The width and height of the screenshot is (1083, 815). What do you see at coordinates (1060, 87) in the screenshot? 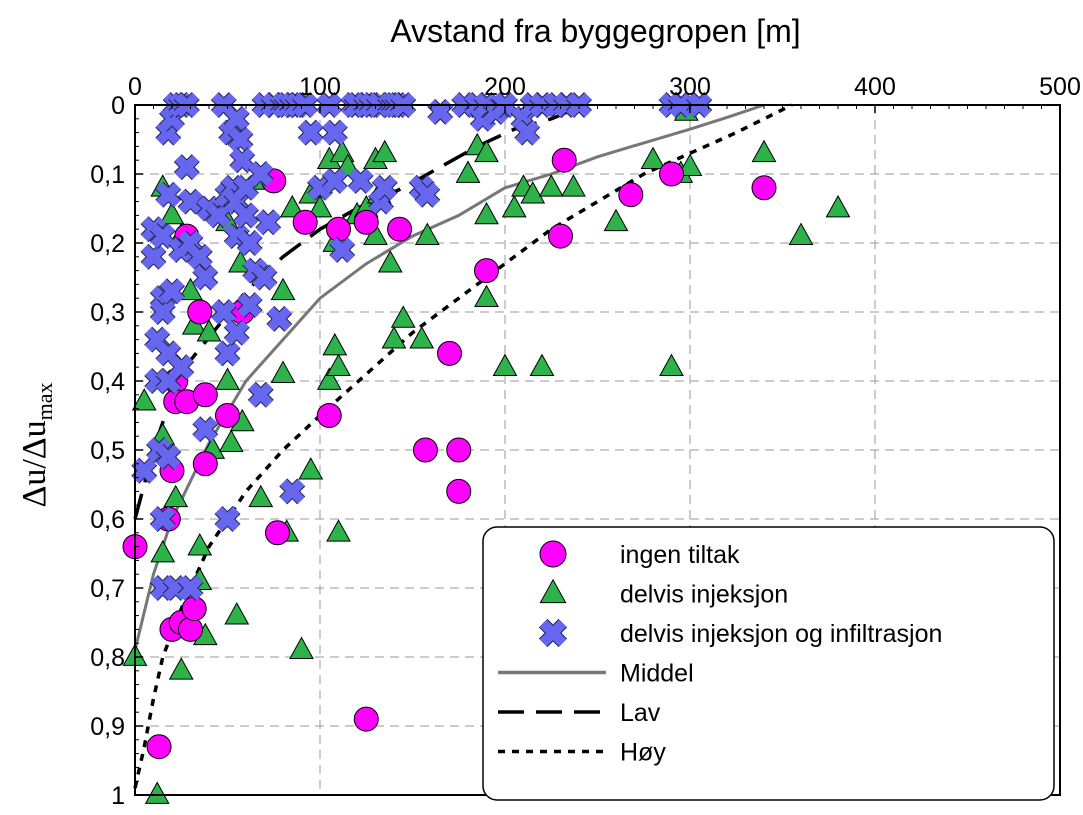
I see `x-tick-label: 500` at bounding box center [1060, 87].